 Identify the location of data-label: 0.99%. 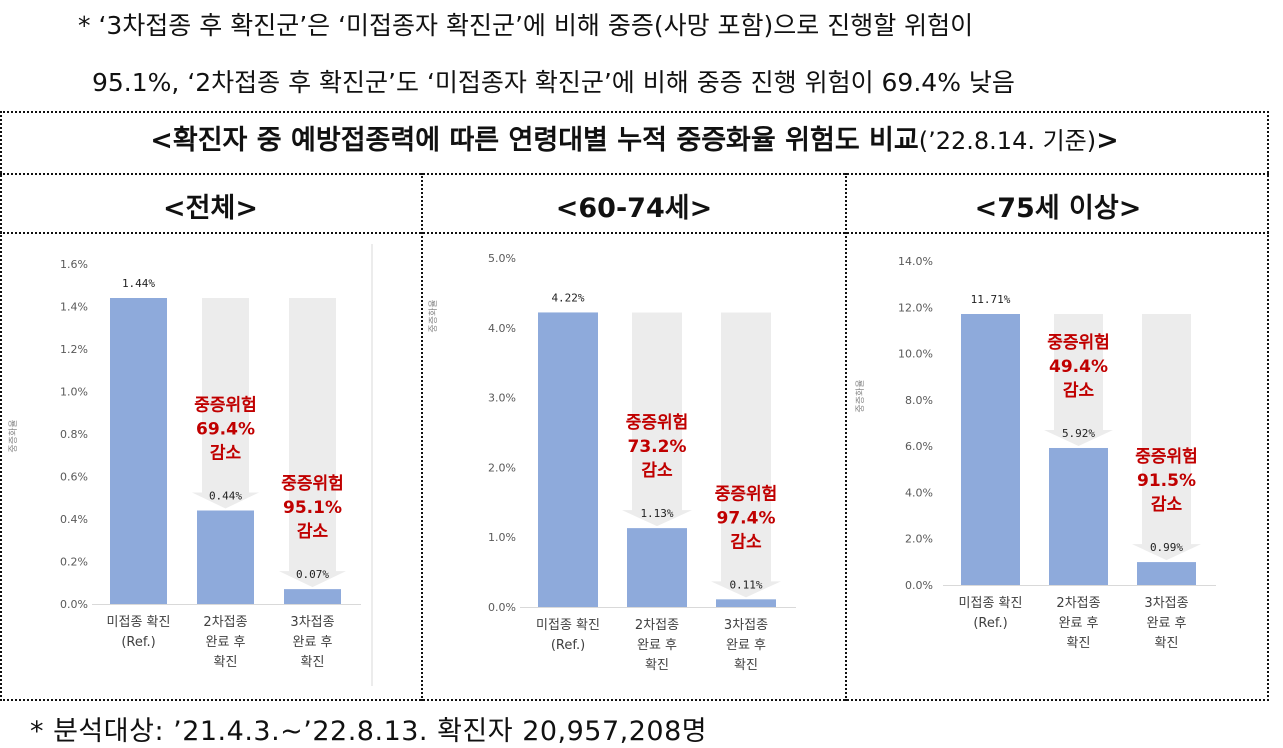
(1166, 547).